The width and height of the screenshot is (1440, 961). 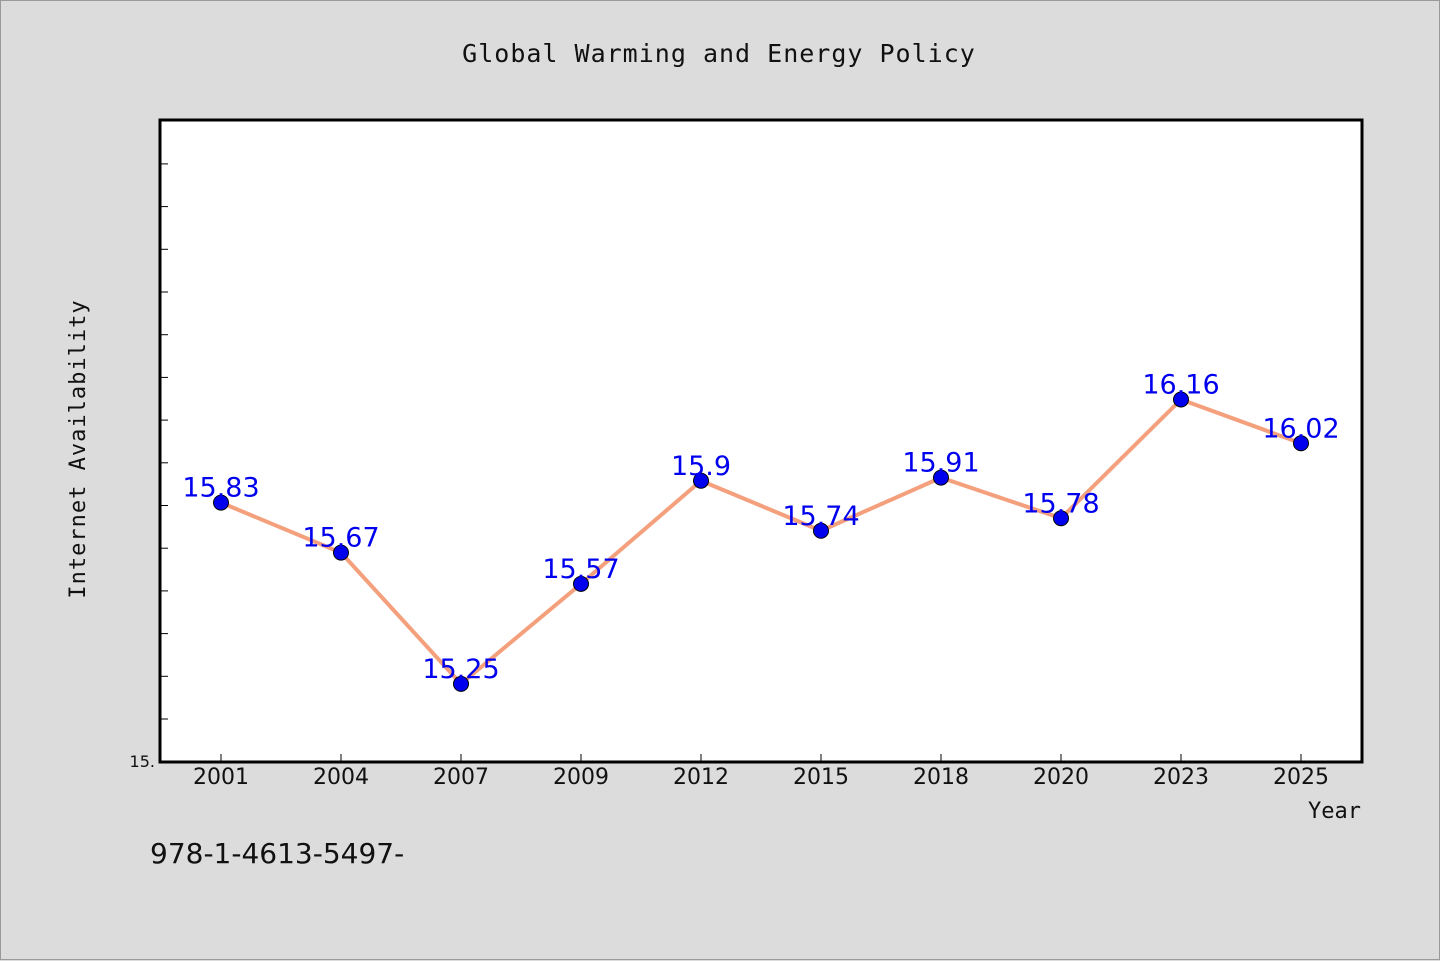 I want to click on y-axis-ticks, so click(x=164, y=441).